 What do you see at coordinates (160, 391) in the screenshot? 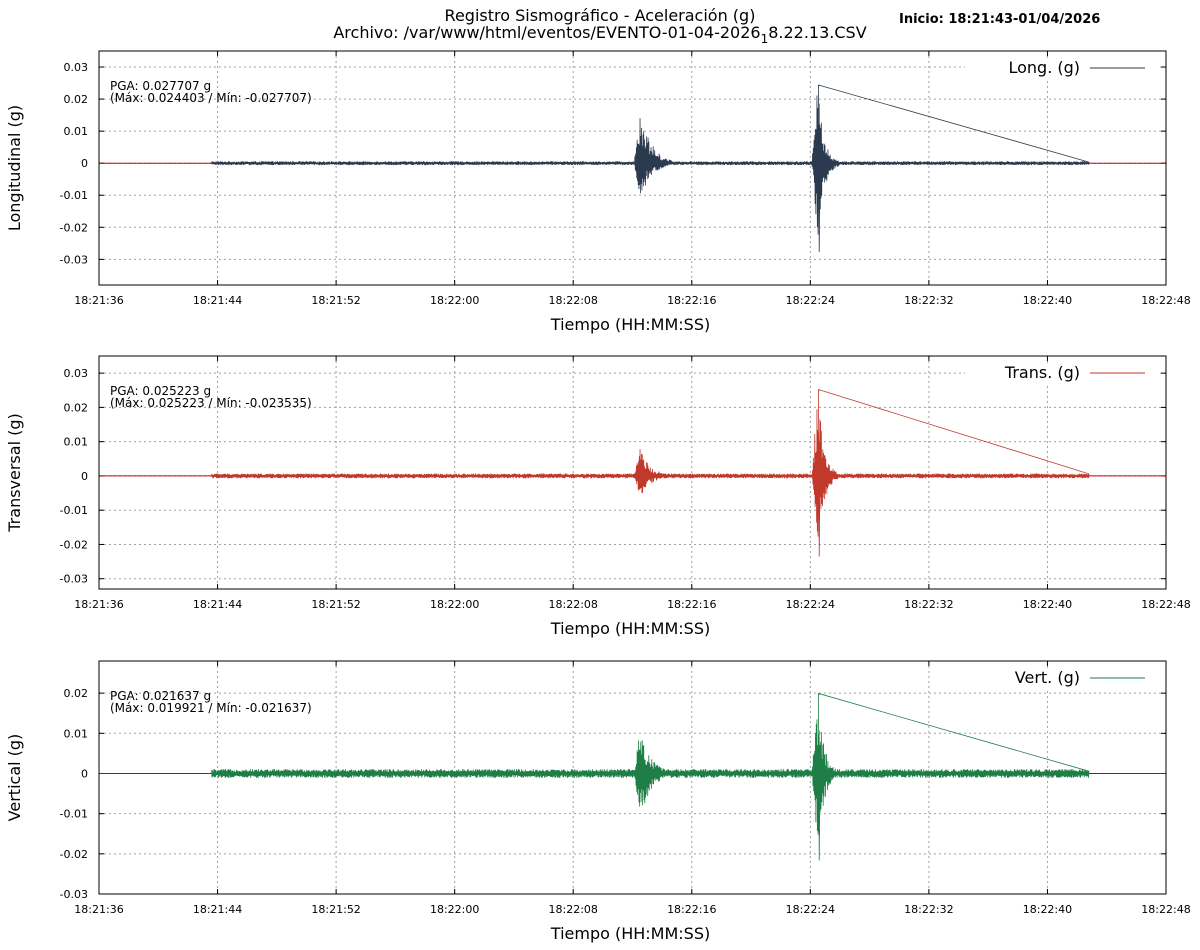
I see `pga-annotation: PGA: 0.025223 g` at bounding box center [160, 391].